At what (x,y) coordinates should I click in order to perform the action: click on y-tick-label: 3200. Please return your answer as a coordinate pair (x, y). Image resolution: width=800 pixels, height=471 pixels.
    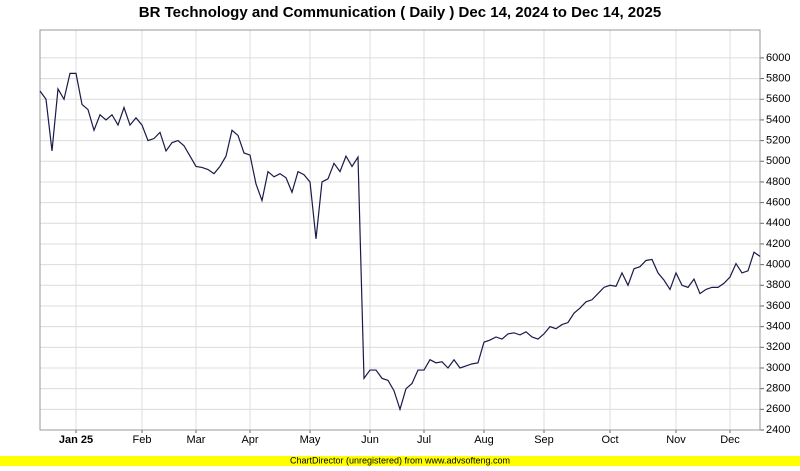
    Looking at the image, I should click on (778, 347).